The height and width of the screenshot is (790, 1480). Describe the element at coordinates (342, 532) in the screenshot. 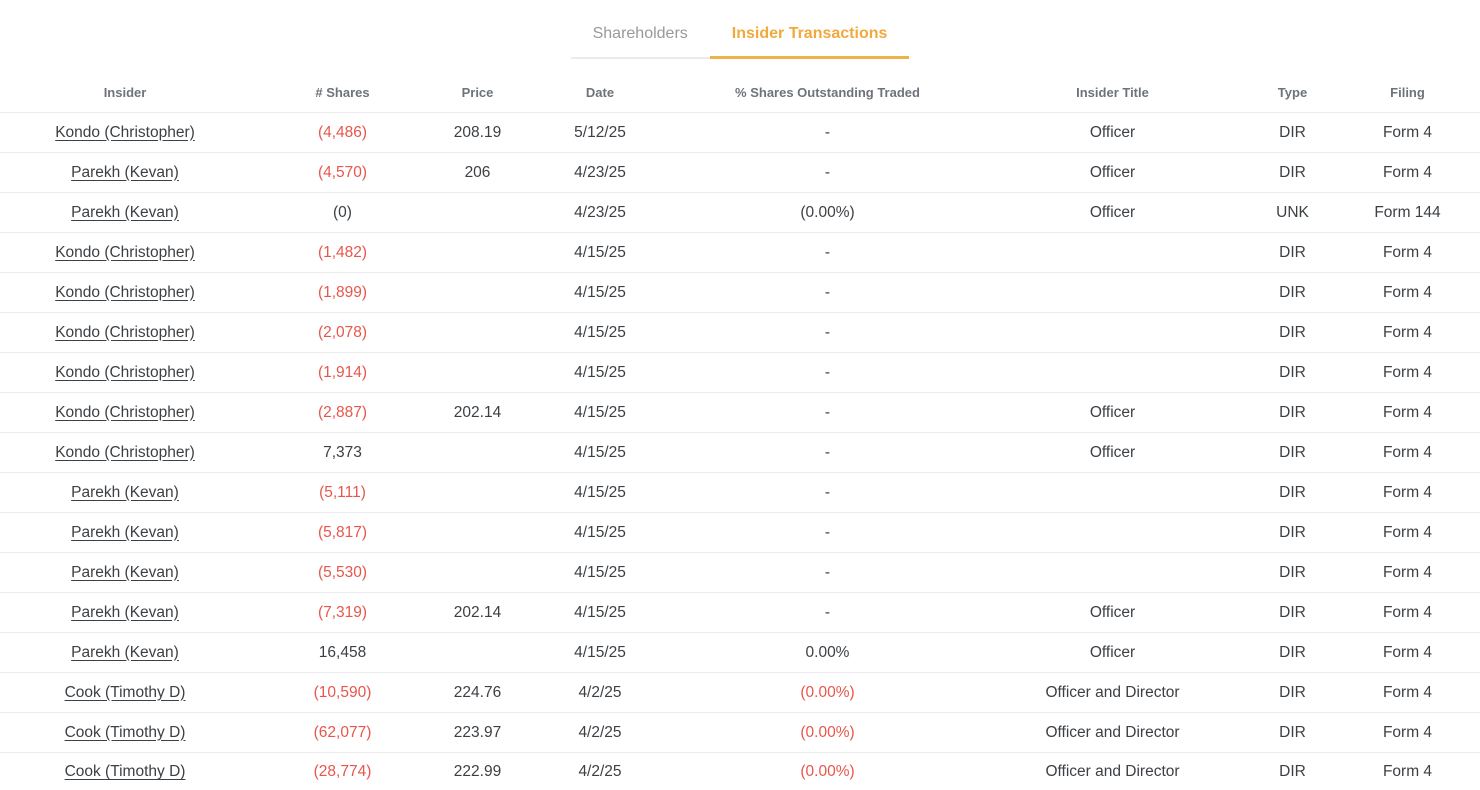

I see `cell-shares: (5,817)` at that location.